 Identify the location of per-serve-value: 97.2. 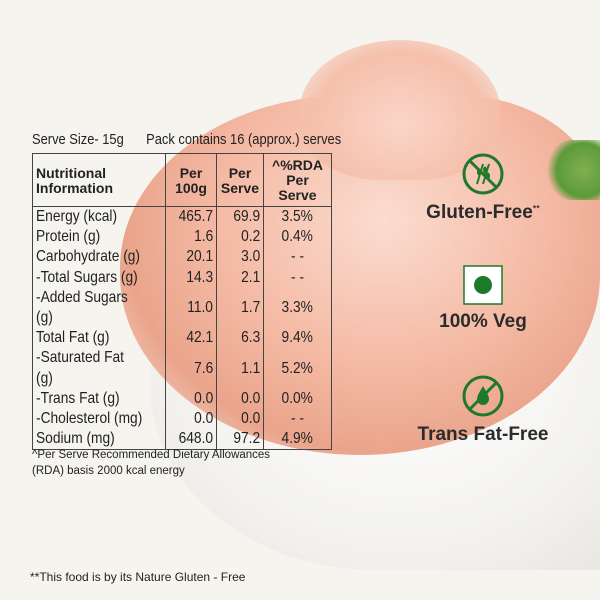
(240, 439).